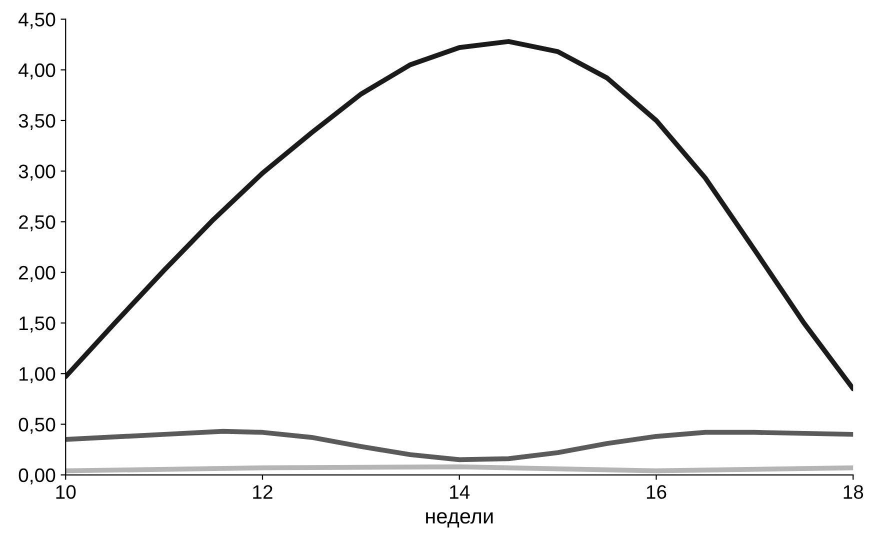 Image resolution: width=875 pixels, height=549 pixels. I want to click on x-tick-label: 18, so click(854, 492).